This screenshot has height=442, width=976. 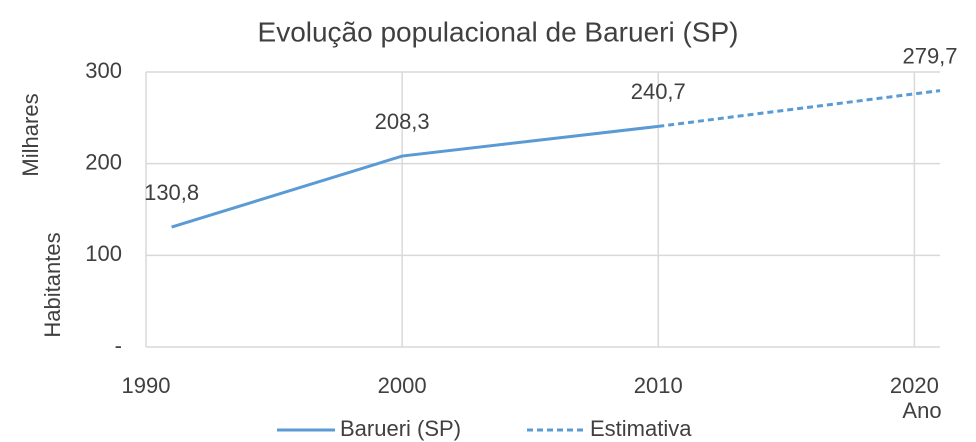 What do you see at coordinates (103, 70) in the screenshot?
I see `y-tick-label: 300` at bounding box center [103, 70].